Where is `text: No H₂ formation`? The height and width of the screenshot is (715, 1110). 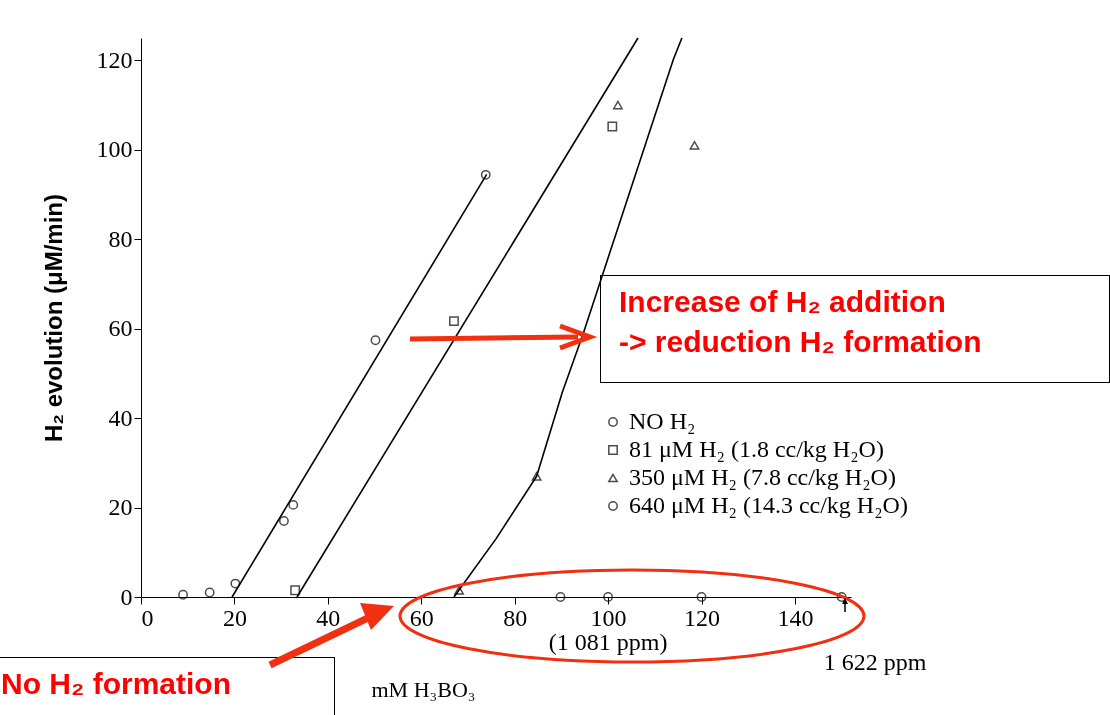 text: No H₂ formation is located at coordinates (167, 686).